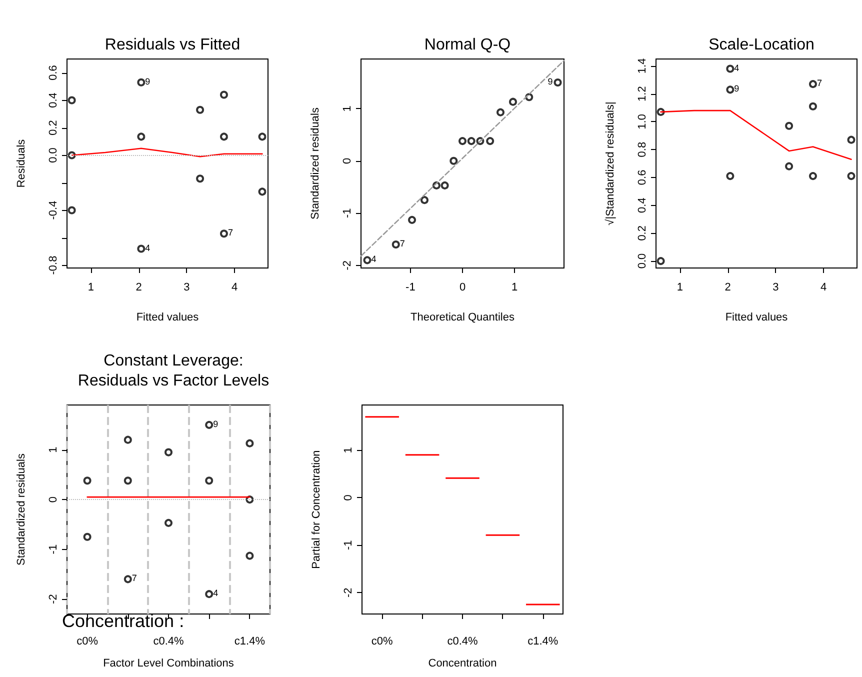 This screenshot has height=677, width=862. I want to click on x-tick-label: 0, so click(462, 288).